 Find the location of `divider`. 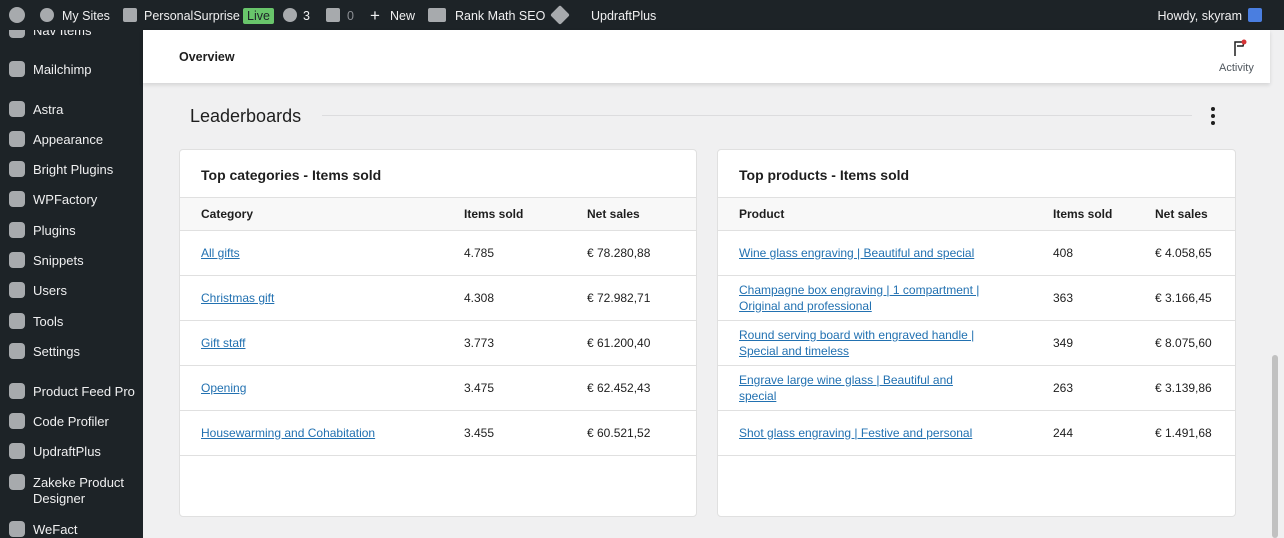

divider is located at coordinates (757, 115).